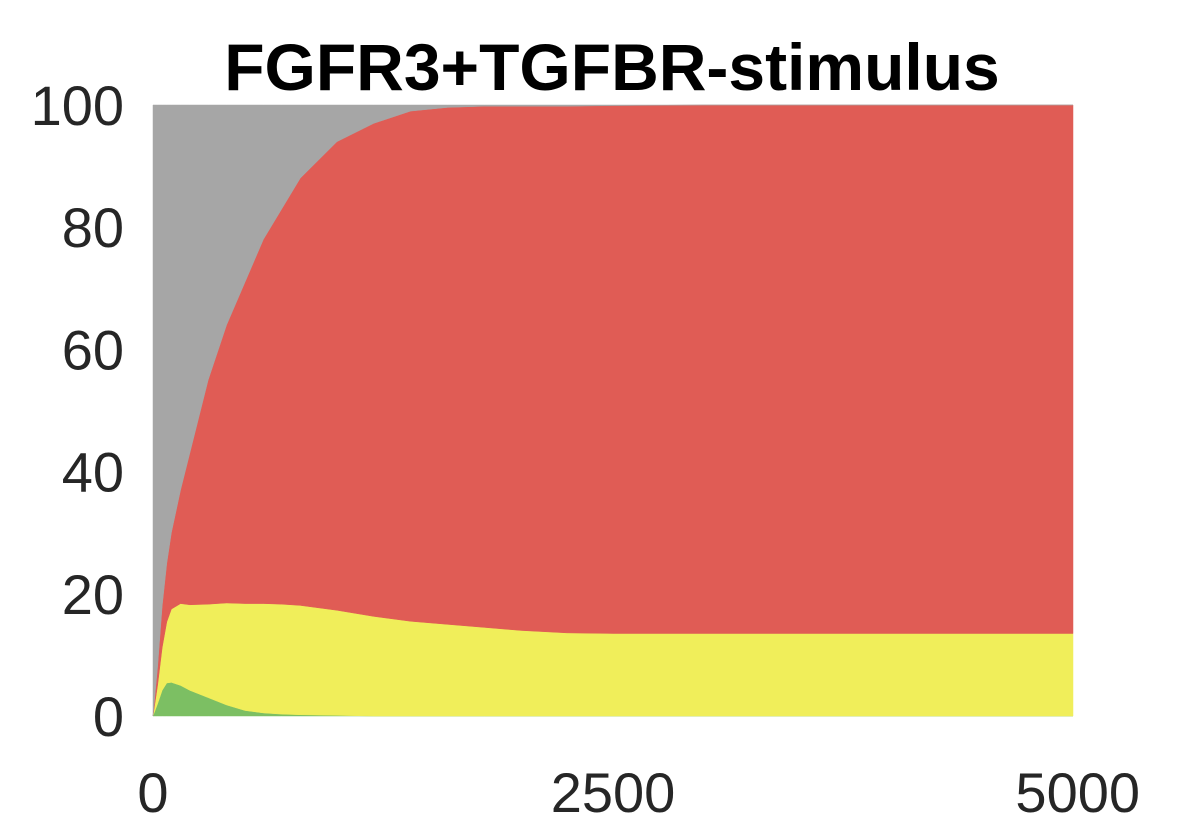 This screenshot has width=1181, height=827. I want to click on y-tick-label: 60, so click(93, 349).